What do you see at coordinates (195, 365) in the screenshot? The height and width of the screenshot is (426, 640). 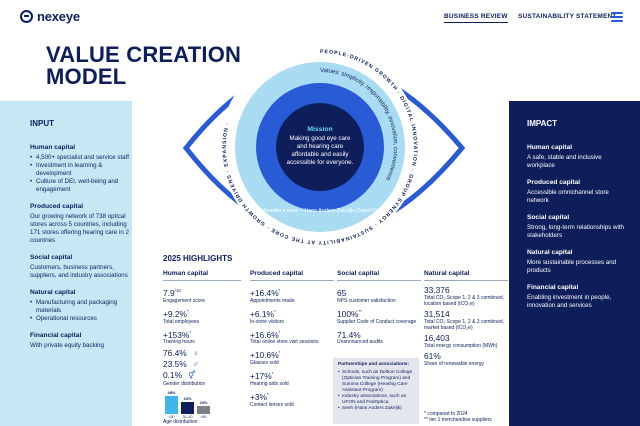 I see `male-icon: ♂` at bounding box center [195, 365].